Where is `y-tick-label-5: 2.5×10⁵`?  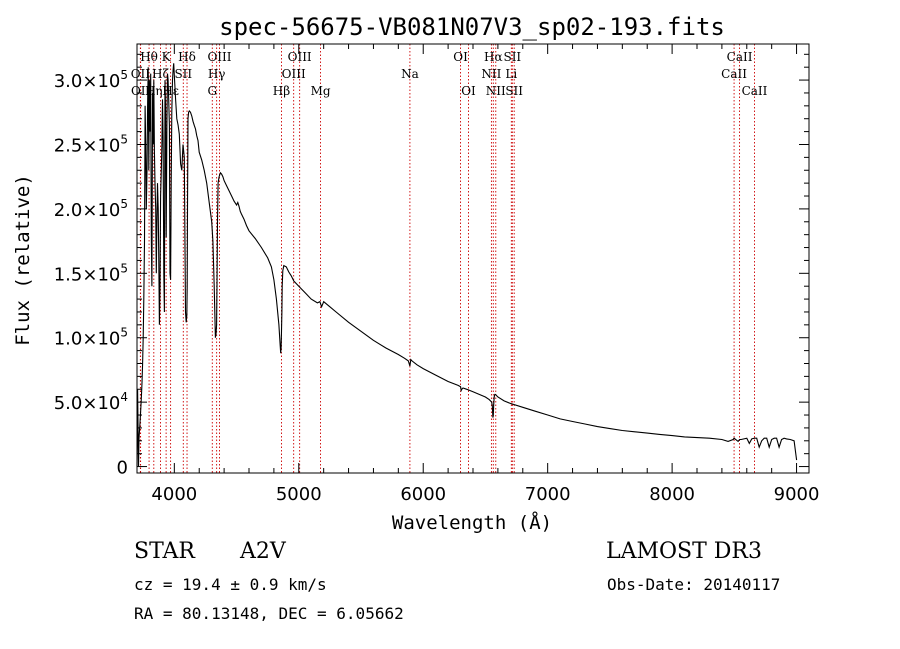 y-tick-label-5: 2.5×10⁵ is located at coordinates (91, 144).